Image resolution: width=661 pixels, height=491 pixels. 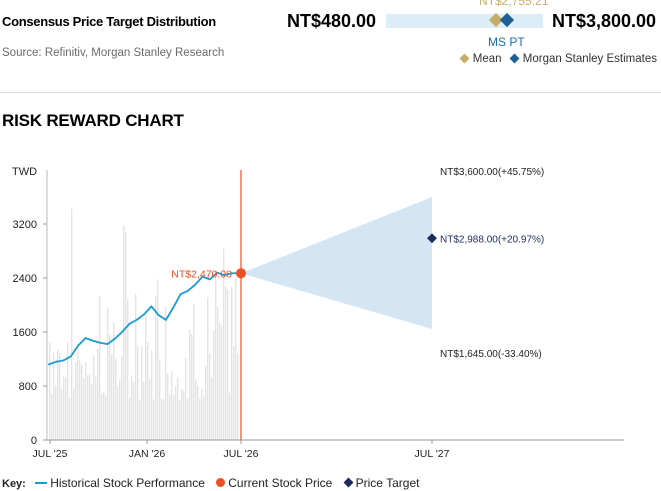 What do you see at coordinates (464, 21) in the screenshot?
I see `price-target-range-bar` at bounding box center [464, 21].